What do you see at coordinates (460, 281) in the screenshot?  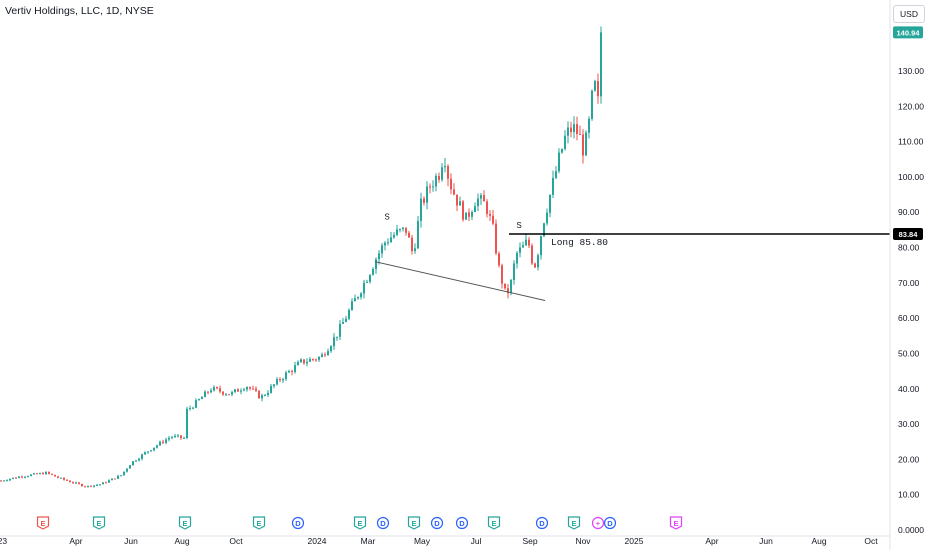 I see `neckline-trendline` at bounding box center [460, 281].